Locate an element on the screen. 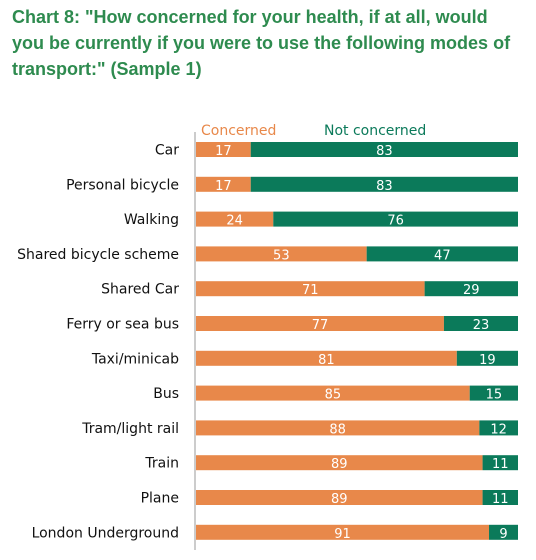 This screenshot has width=536, height=560. category-label: London Underground is located at coordinates (105, 533).